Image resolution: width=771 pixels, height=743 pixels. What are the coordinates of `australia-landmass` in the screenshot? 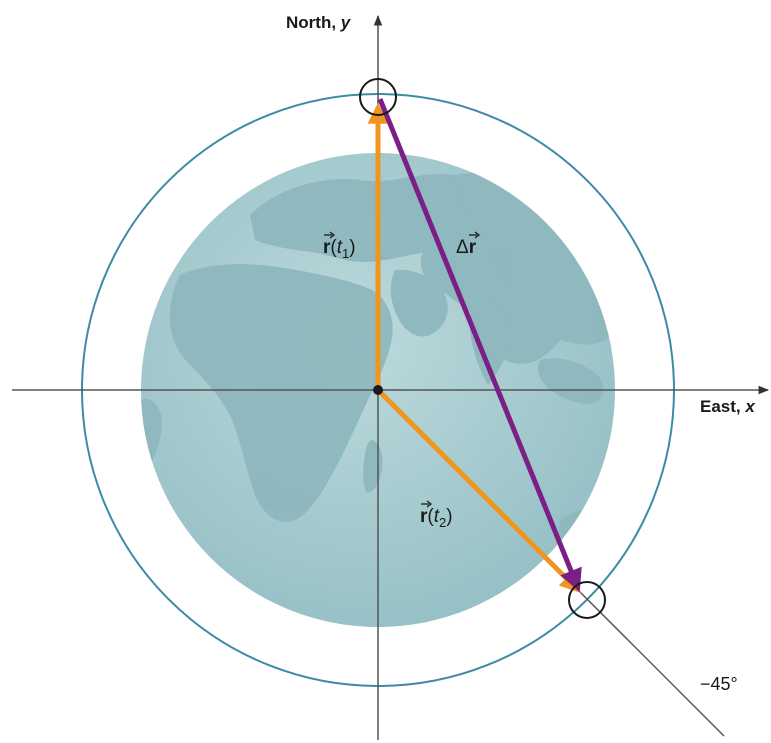 It's located at (586, 537).